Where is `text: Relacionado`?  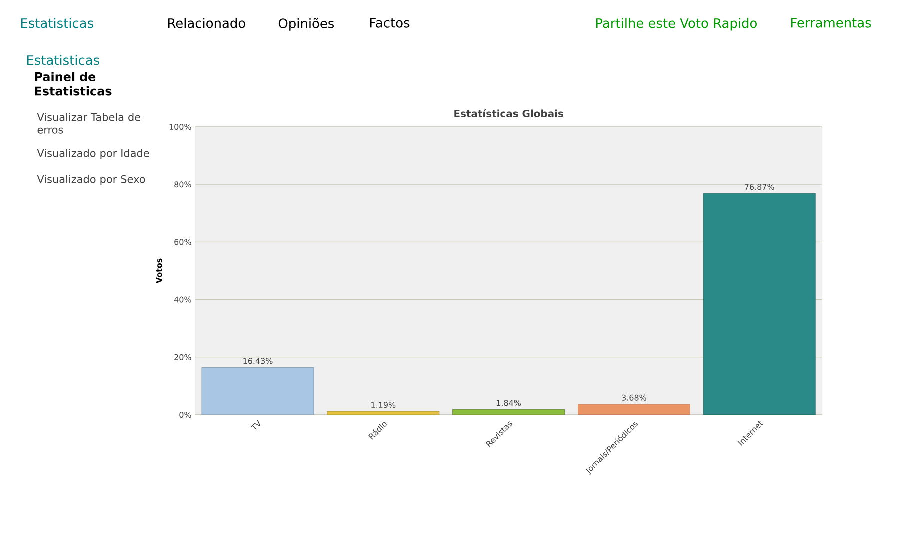 text: Relacionado is located at coordinates (207, 23).